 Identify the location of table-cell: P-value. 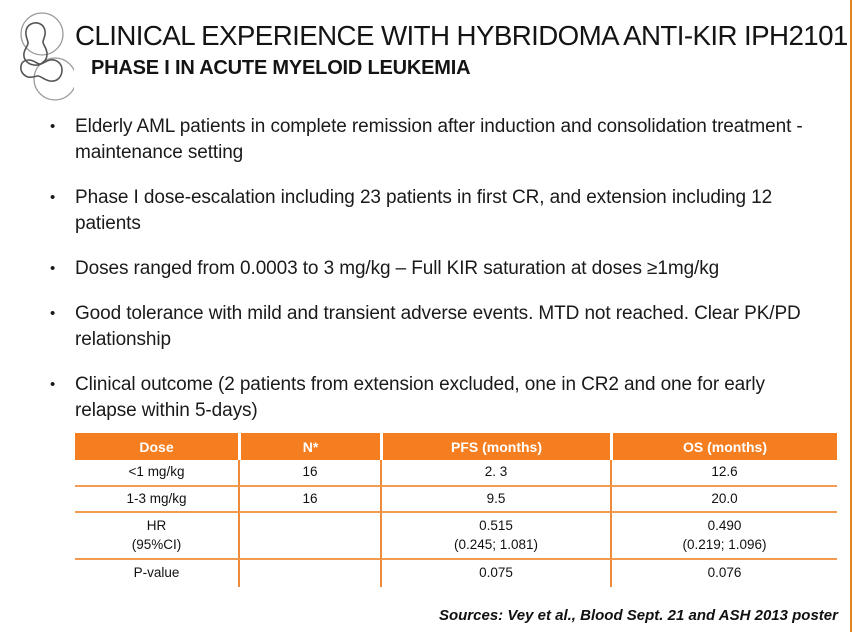
(156, 573).